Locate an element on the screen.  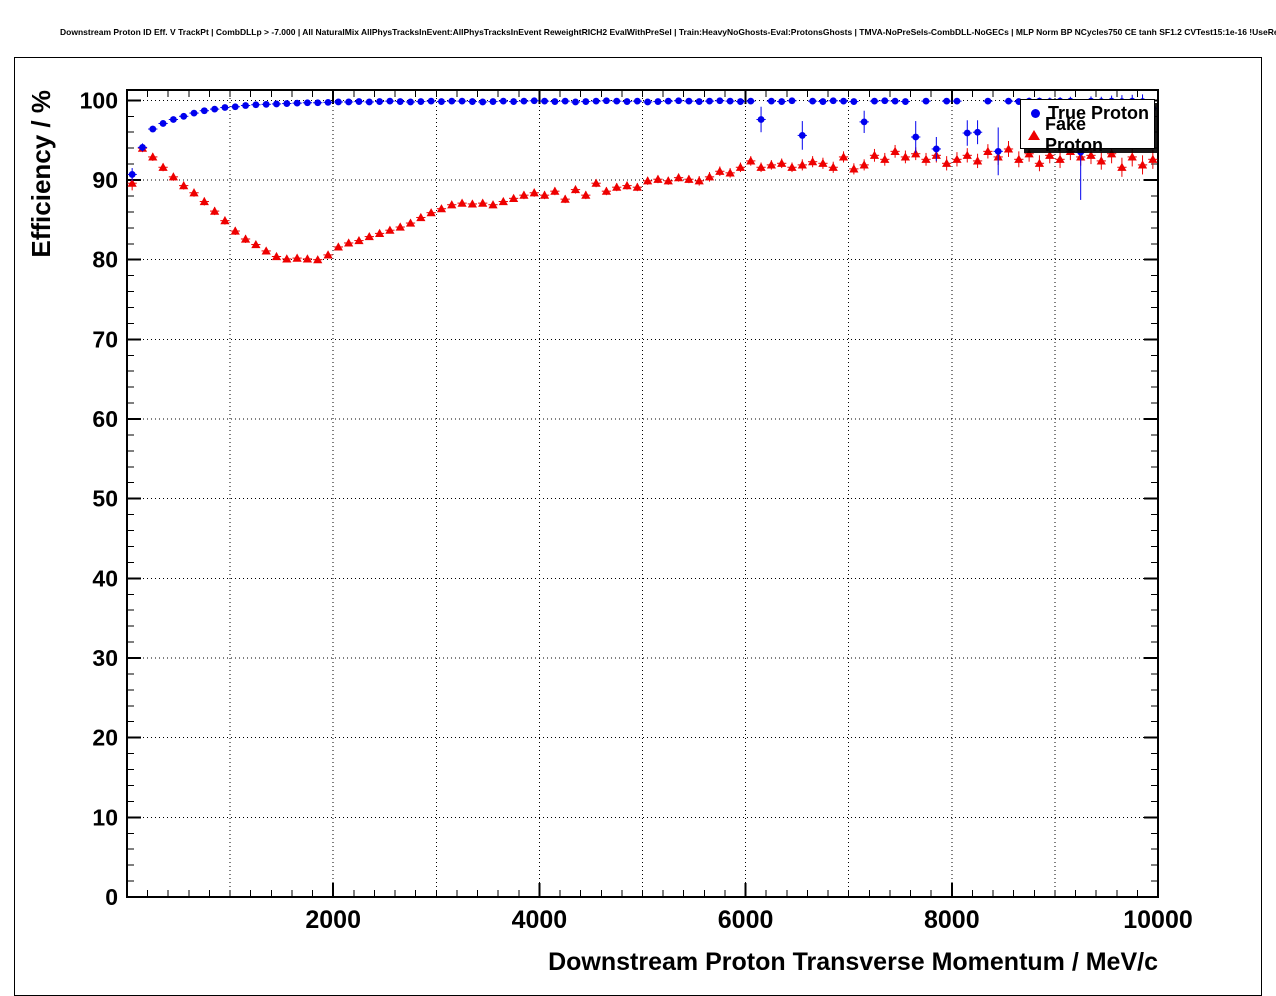
legend-item-fake-proton: Fake Proton is located at coordinates (1087, 134).